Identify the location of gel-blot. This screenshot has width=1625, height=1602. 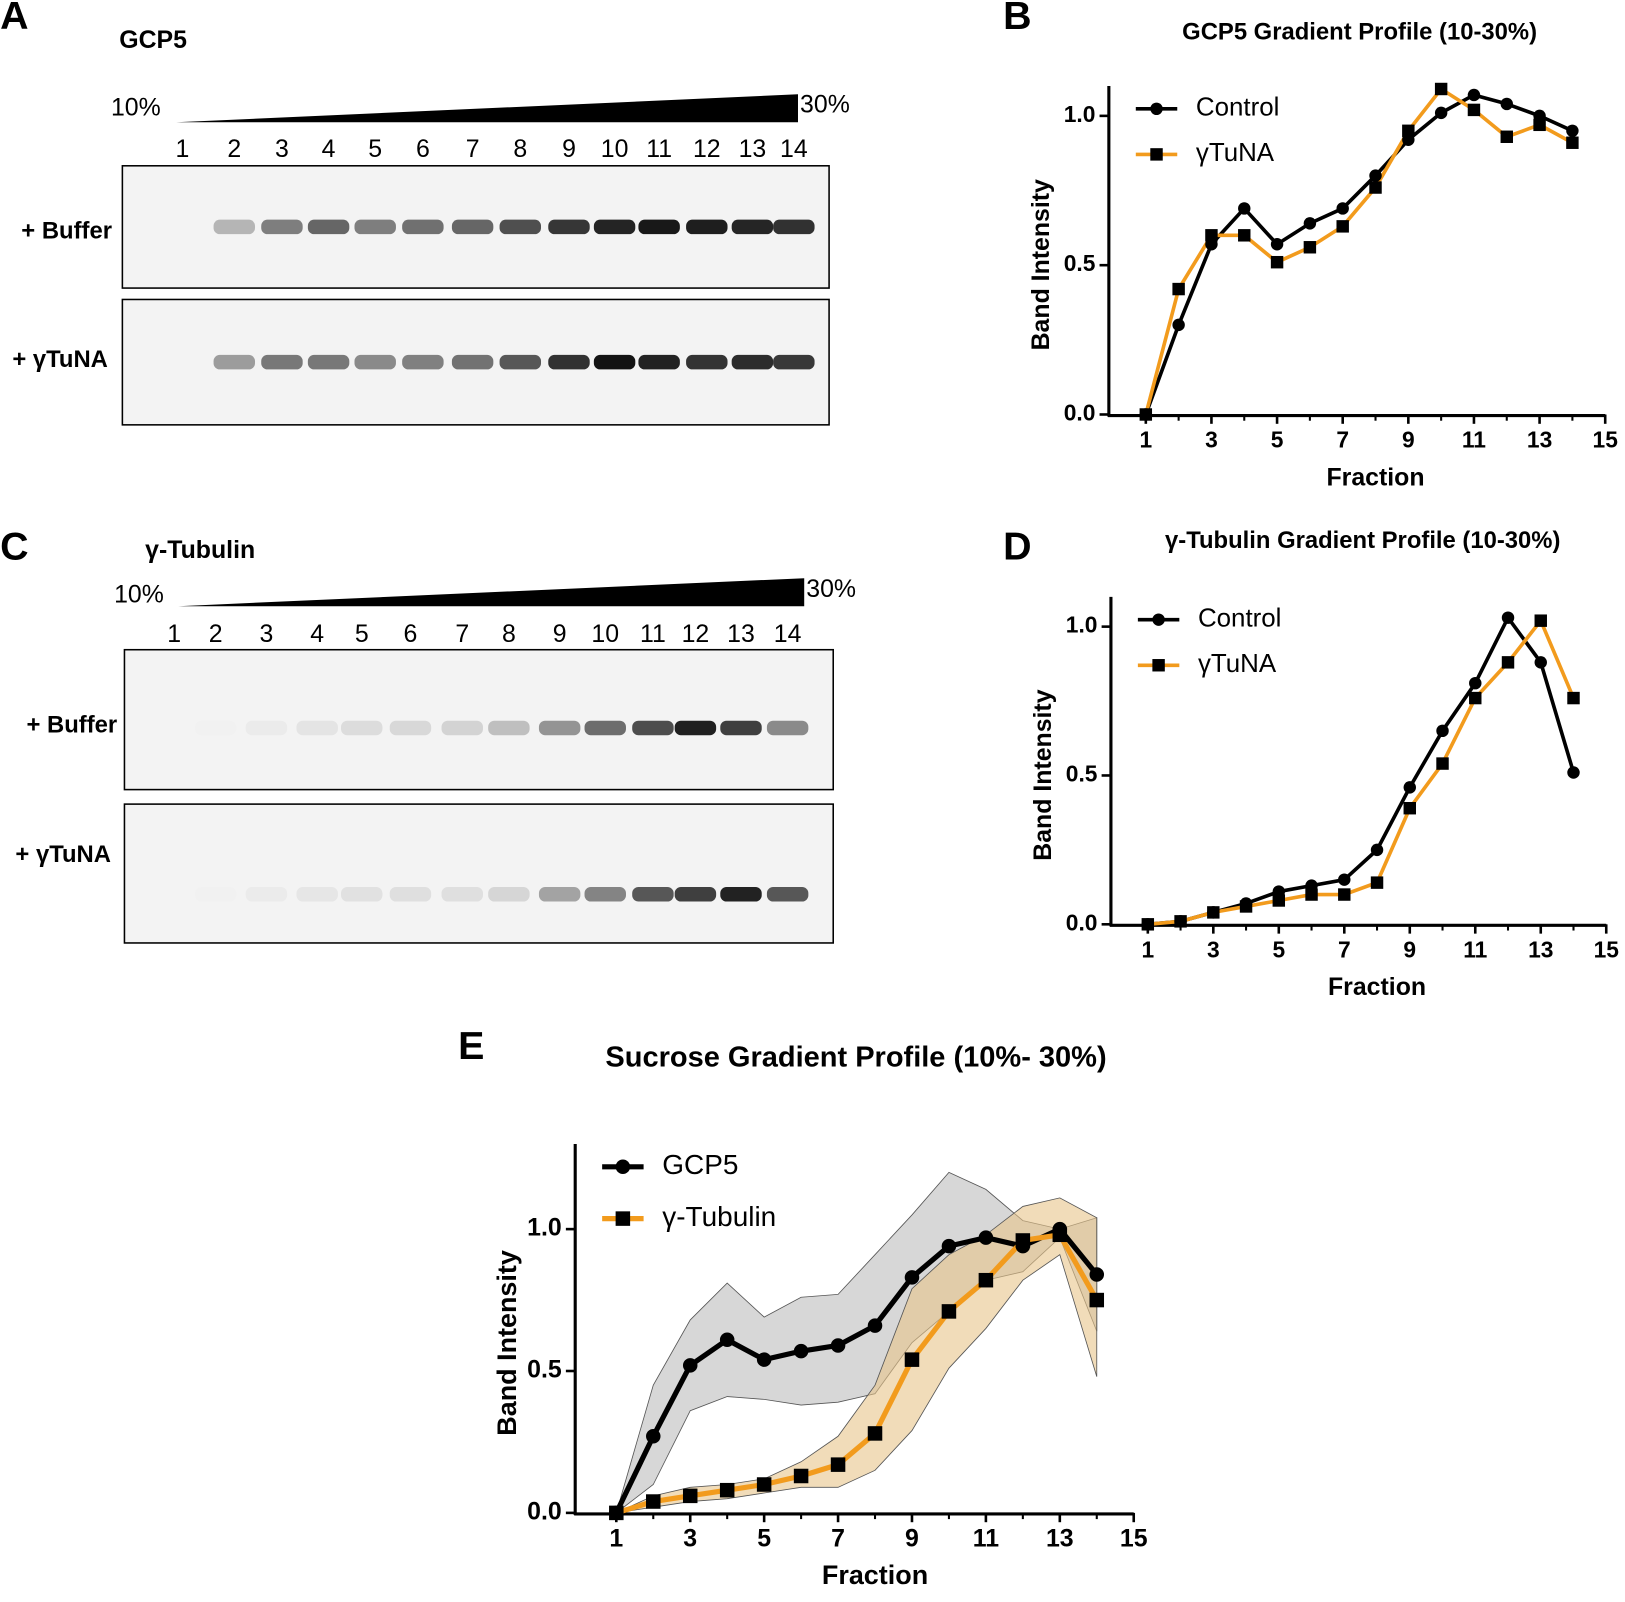
(479, 873).